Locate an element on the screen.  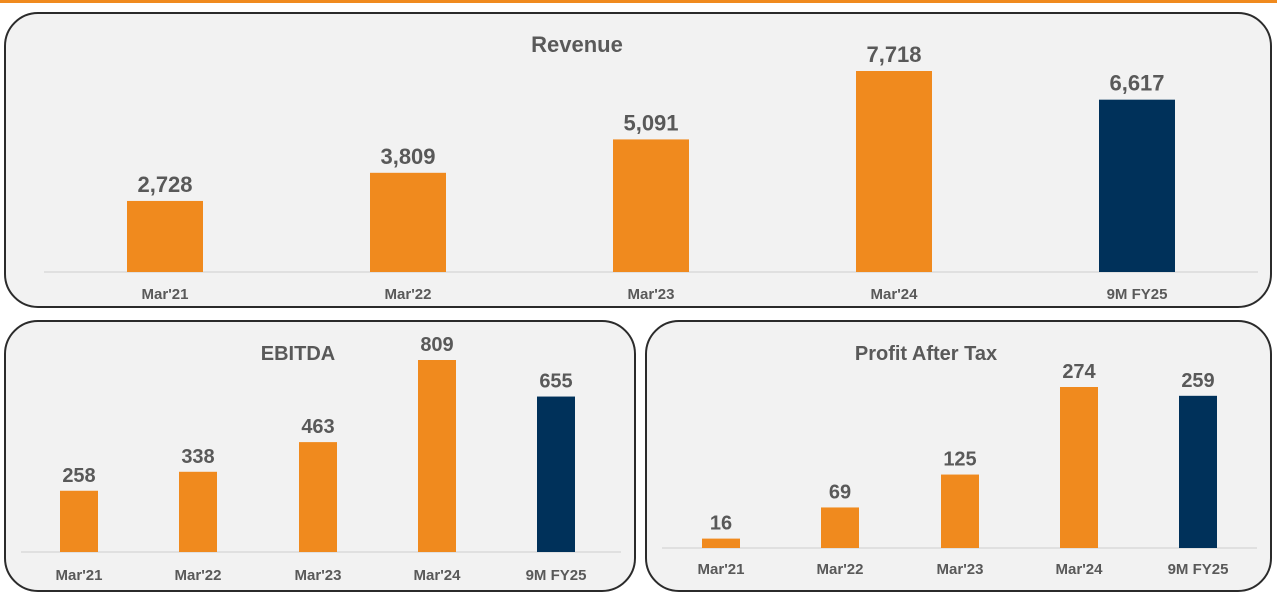
data-label: 69 is located at coordinates (840, 492).